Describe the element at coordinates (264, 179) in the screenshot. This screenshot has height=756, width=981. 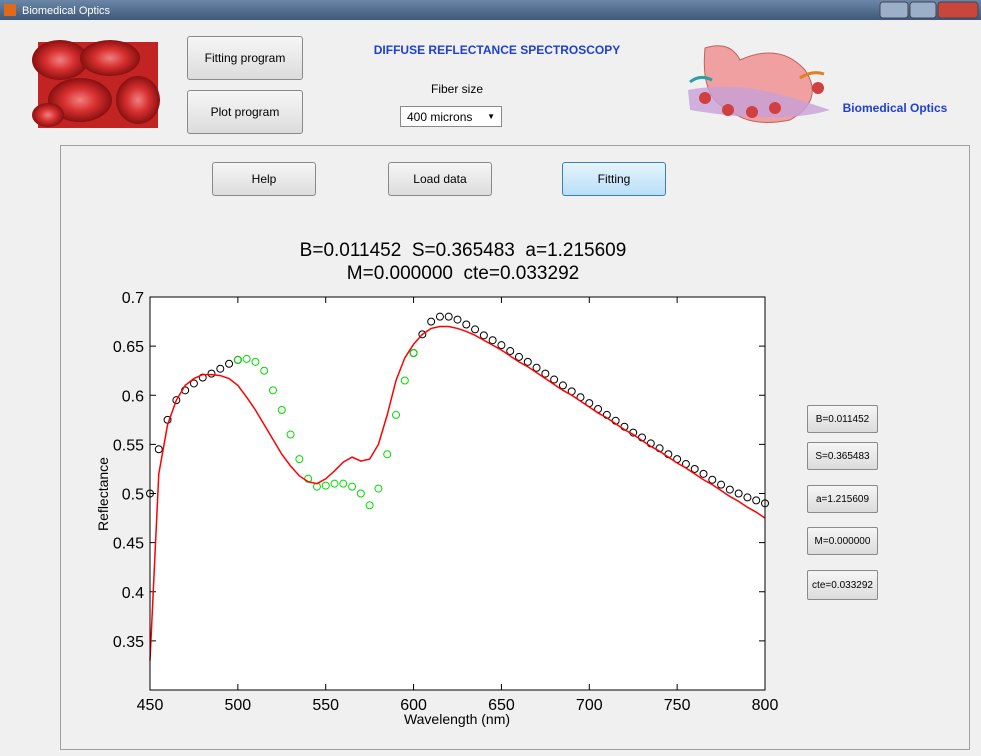
I see `help-button: Help` at that location.